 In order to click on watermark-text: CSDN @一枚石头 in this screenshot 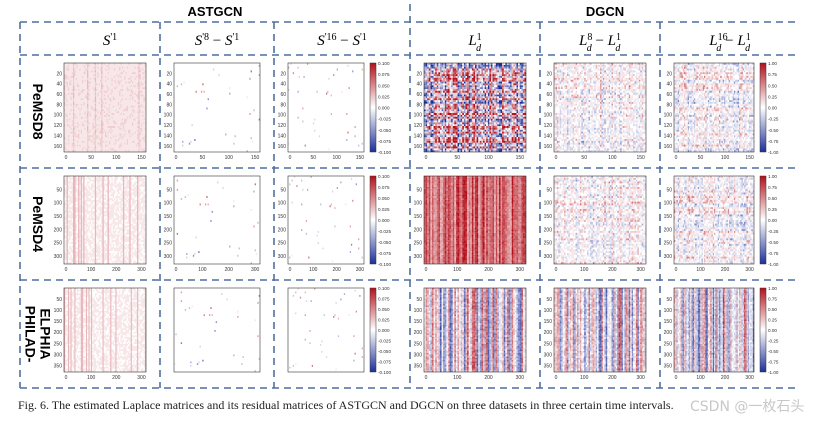, I will do `click(747, 407)`.